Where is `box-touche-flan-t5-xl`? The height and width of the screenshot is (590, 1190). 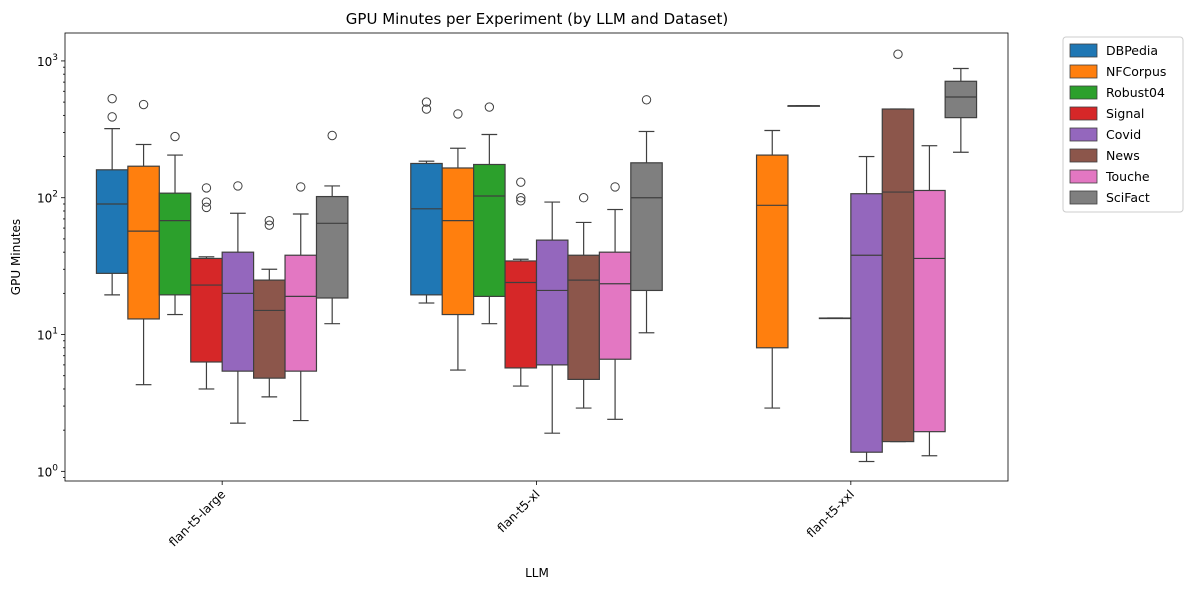
box-touche-flan-t5-xl is located at coordinates (615, 301).